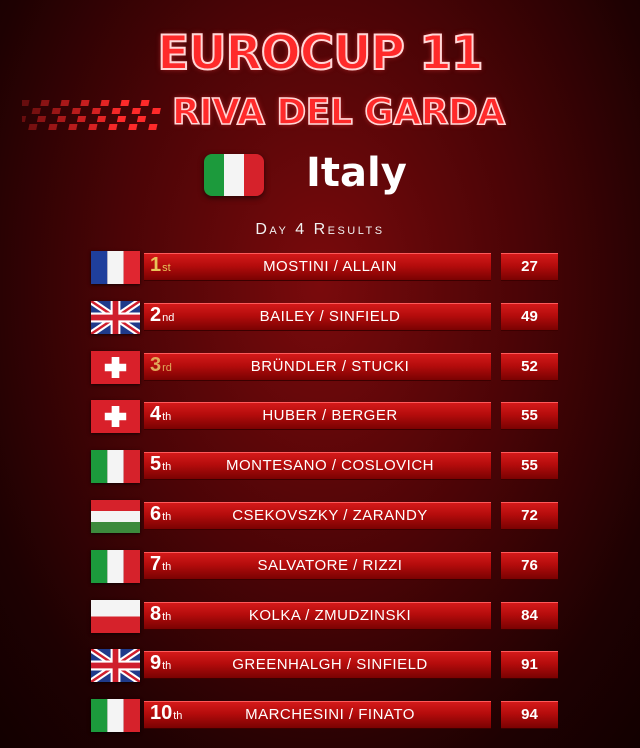  What do you see at coordinates (91, 115) in the screenshot?
I see `checkered-flag-icon` at bounding box center [91, 115].